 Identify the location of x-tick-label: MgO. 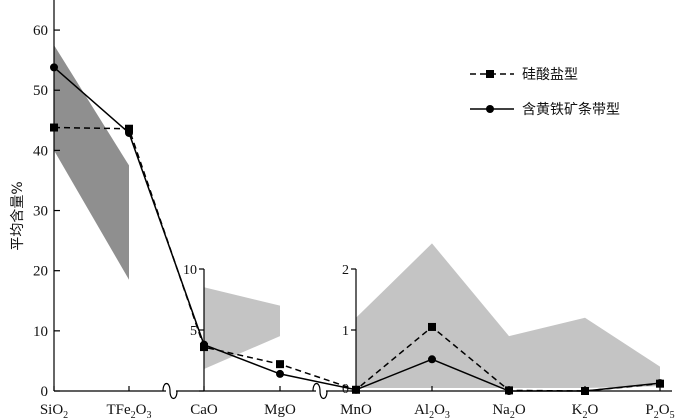
(280, 410).